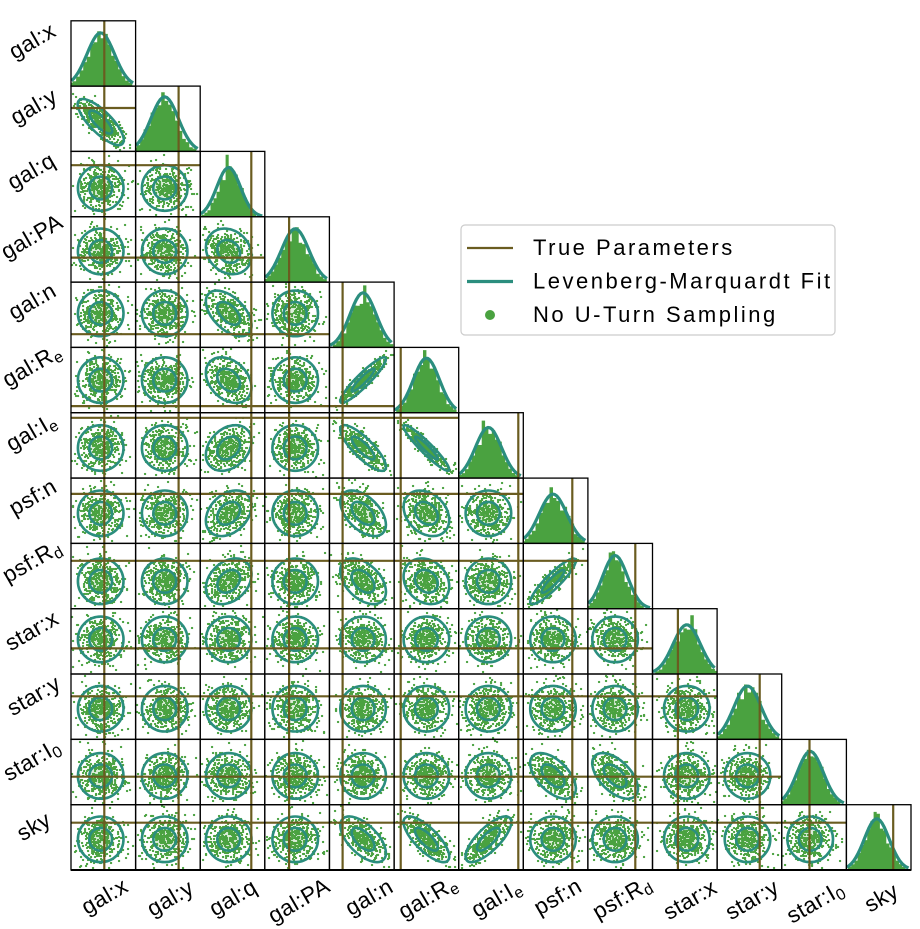  What do you see at coordinates (655, 314) in the screenshot?
I see `svg-text: No U-Turn Sampling` at bounding box center [655, 314].